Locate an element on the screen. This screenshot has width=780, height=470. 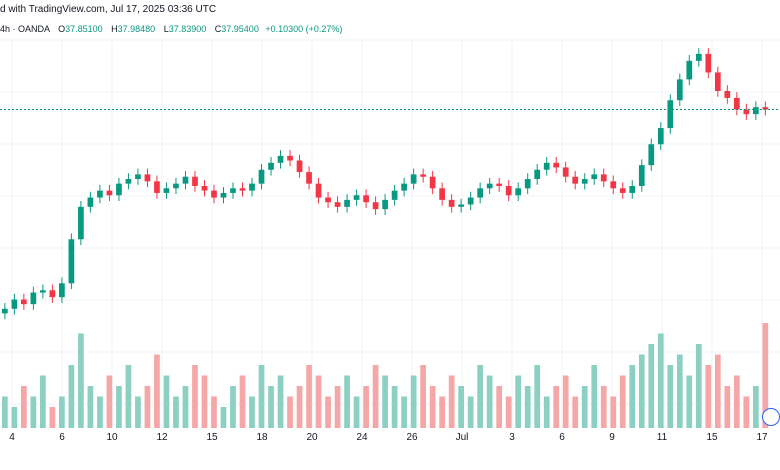
change-value: +0.10300 (+0.27%) is located at coordinates (304, 29).